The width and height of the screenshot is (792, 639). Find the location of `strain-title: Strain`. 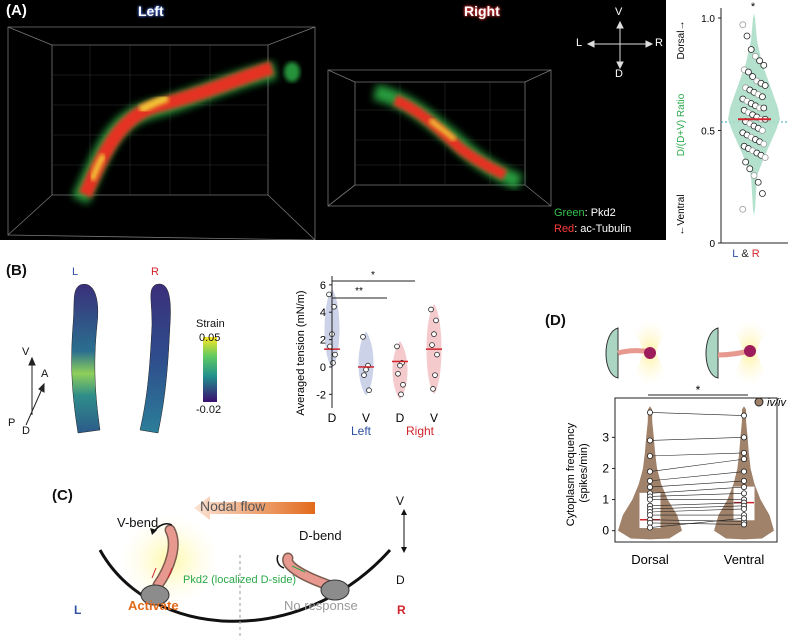

strain-title: Strain is located at coordinates (210, 324).